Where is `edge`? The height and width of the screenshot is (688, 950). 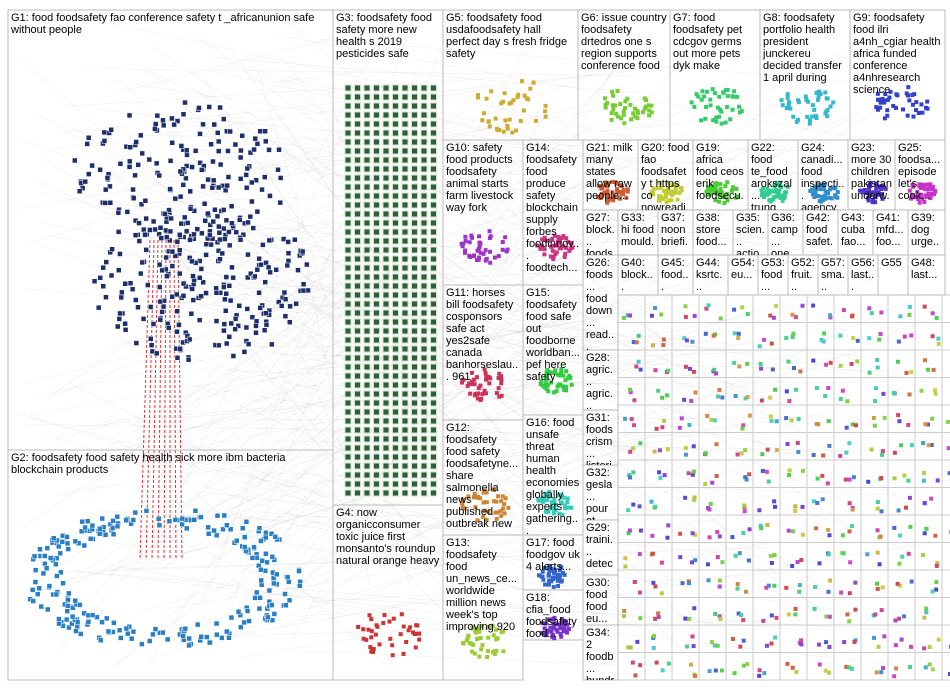 edge is located at coordinates (418, 599).